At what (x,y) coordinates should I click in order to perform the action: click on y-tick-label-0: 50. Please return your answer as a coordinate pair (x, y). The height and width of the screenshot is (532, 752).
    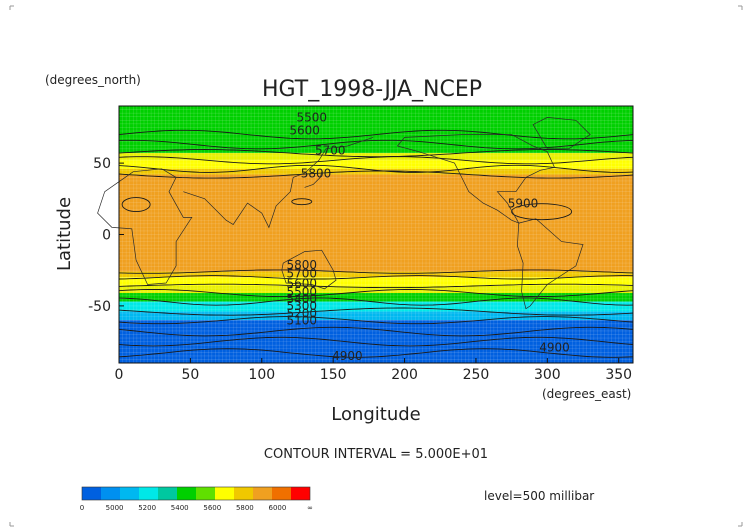
    Looking at the image, I should click on (102, 164).